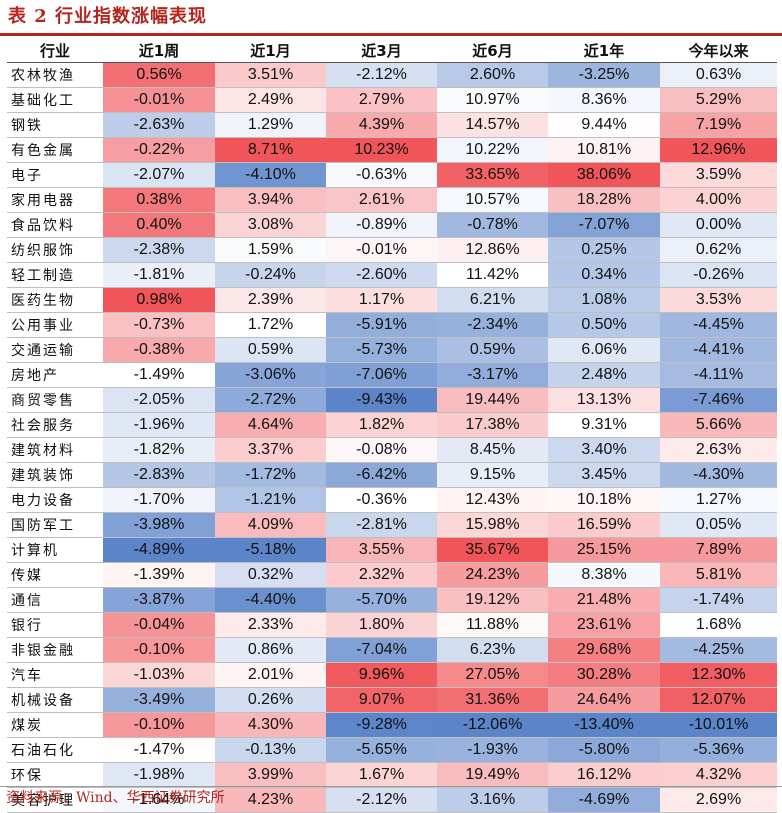  I want to click on value-cell: 0.34%, so click(604, 275).